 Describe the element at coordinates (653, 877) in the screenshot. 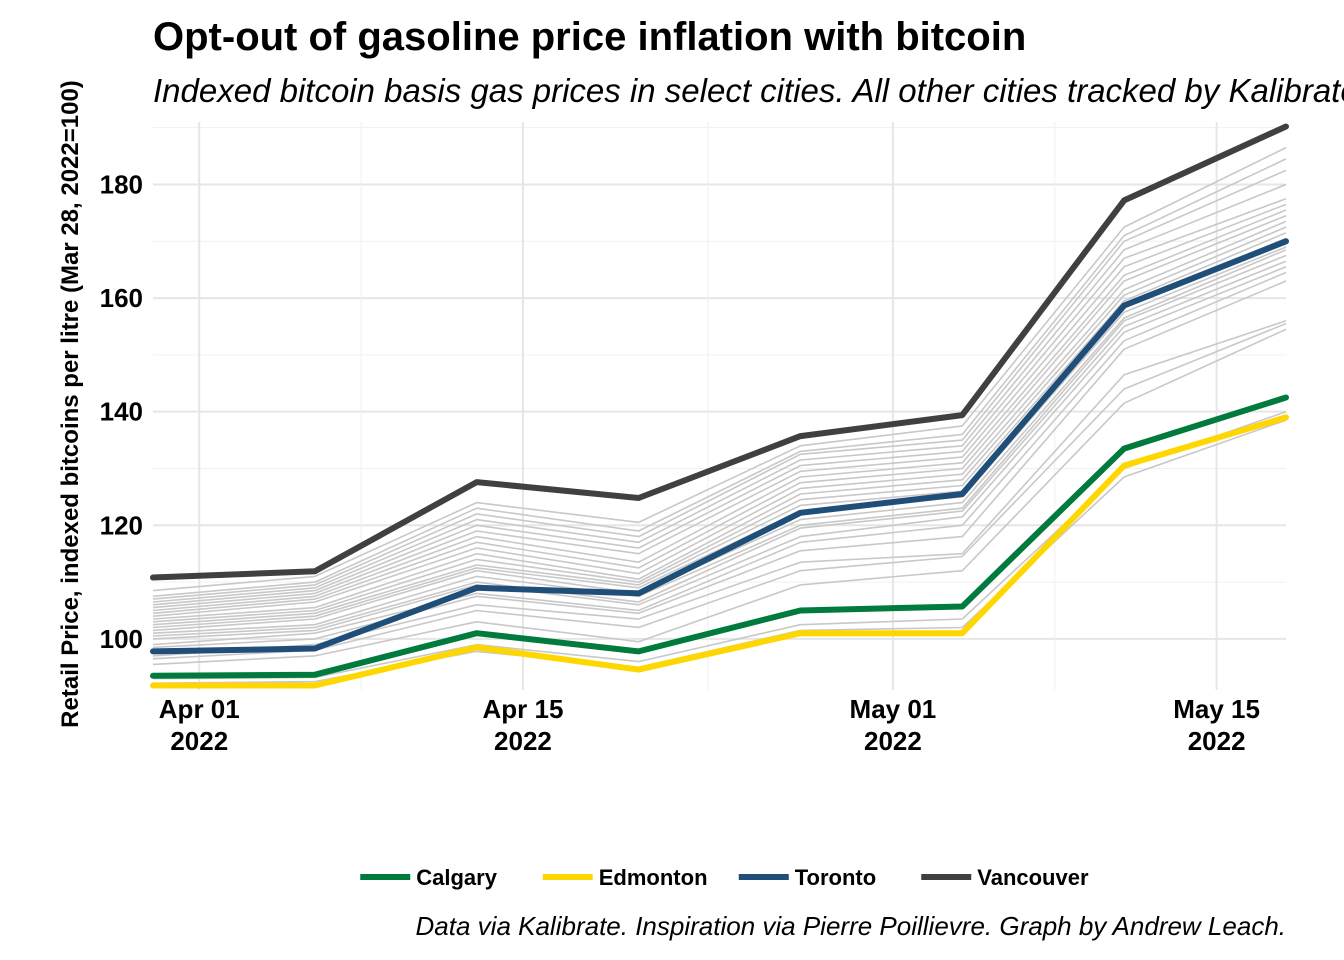

I see `legend-label-edmonton: Edmonton` at that location.